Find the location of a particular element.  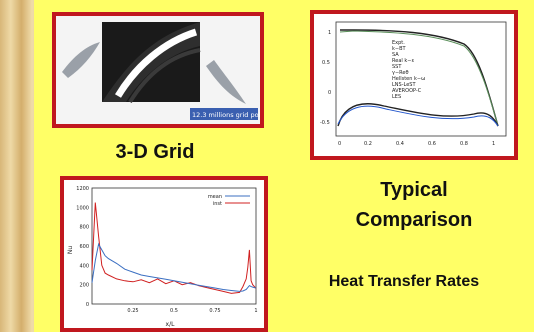

heat-y-tick-label: 800 is located at coordinates (84, 228).